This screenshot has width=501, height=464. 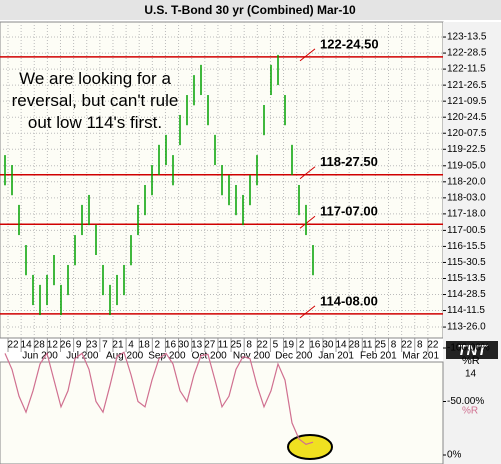 I want to click on y-tick-label: 121-26.5, so click(x=467, y=85).